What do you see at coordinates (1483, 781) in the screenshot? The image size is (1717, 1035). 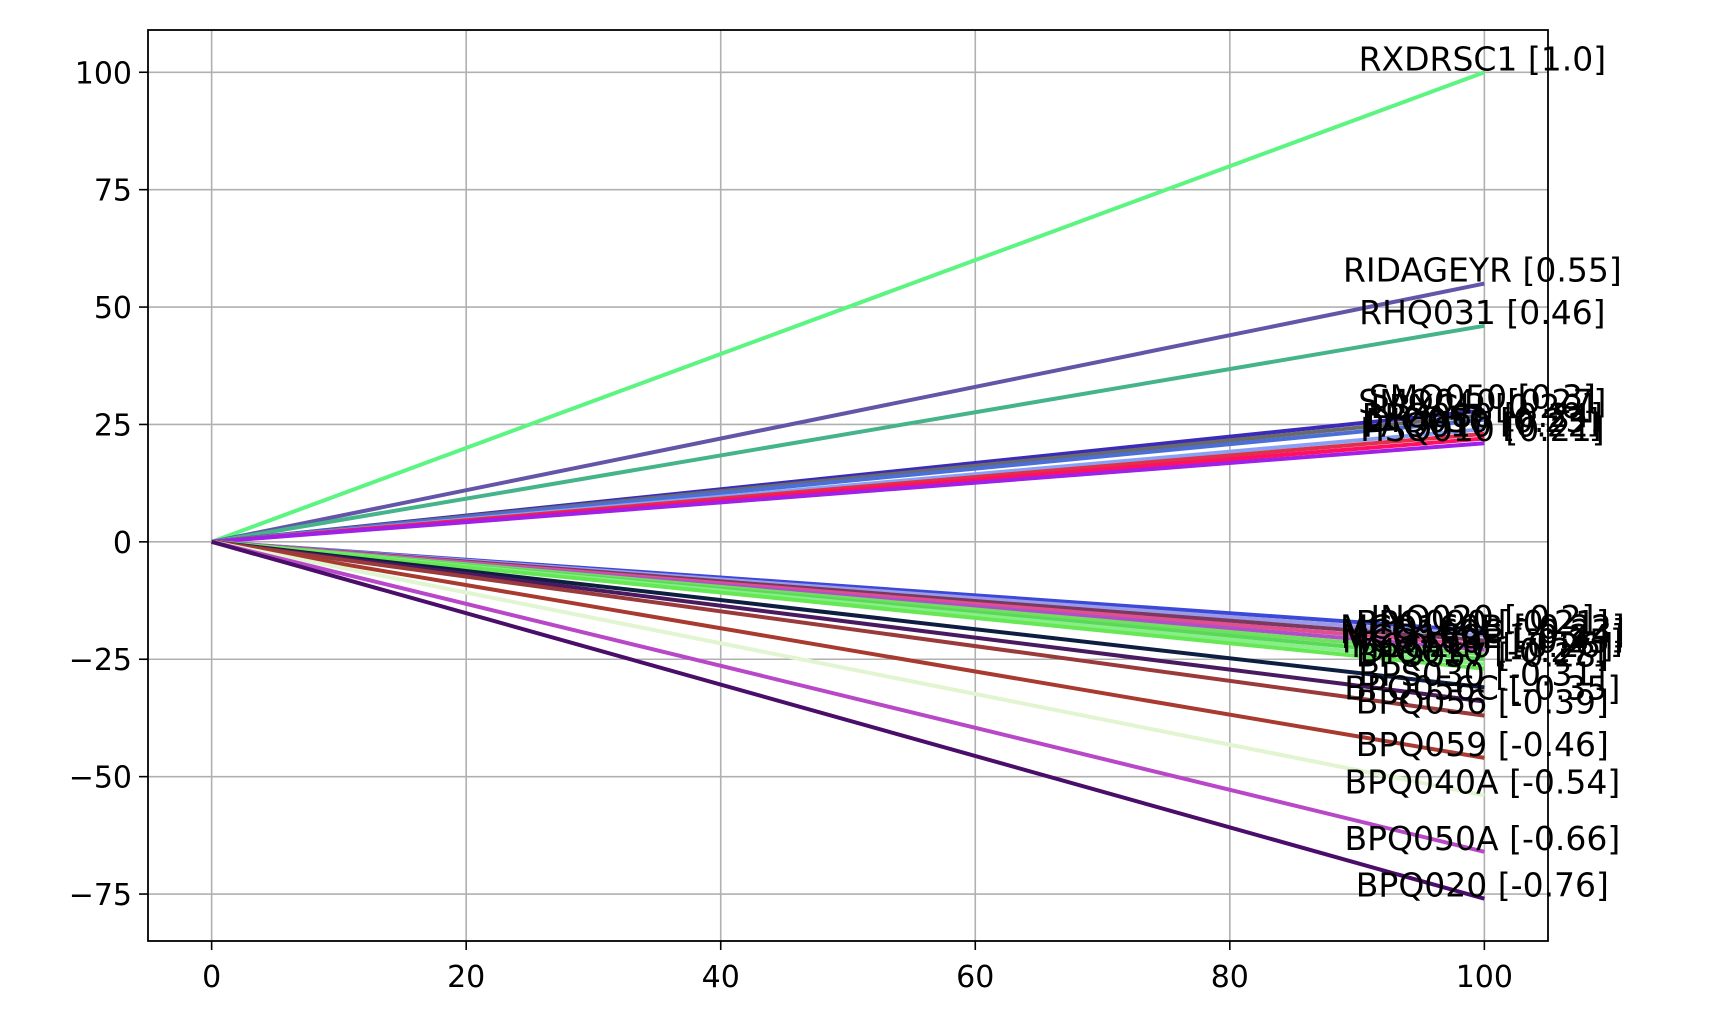 I see `series-label-bpq040a: BPQ040A [-0.54]` at bounding box center [1483, 781].